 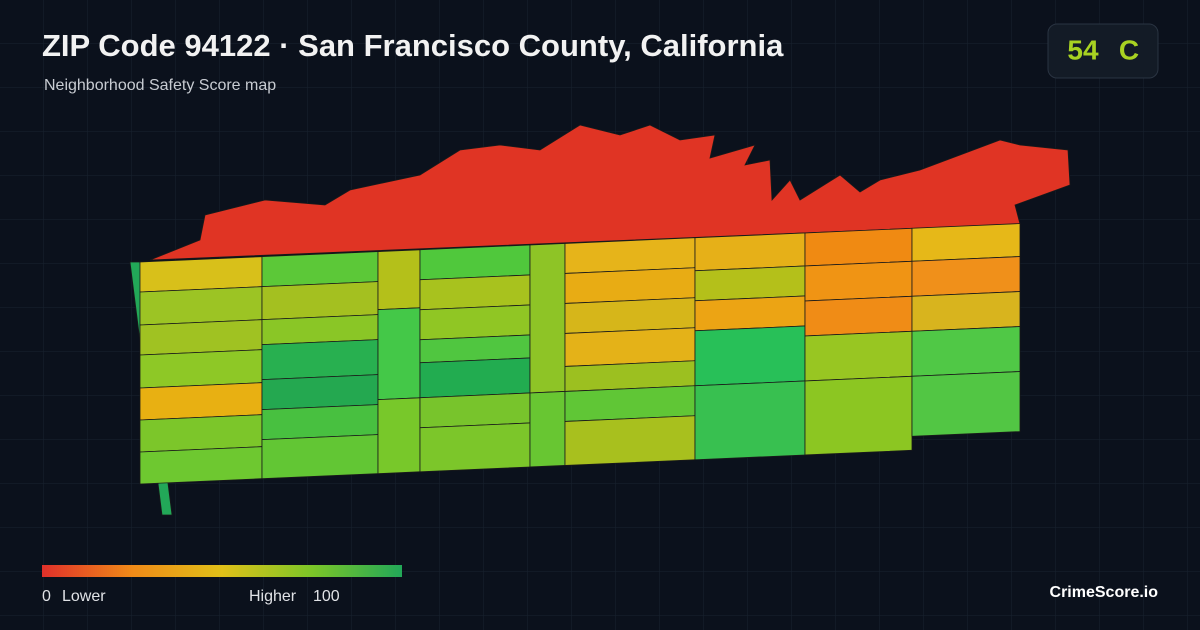 I want to click on score-value: 54, so click(x=1083, y=49).